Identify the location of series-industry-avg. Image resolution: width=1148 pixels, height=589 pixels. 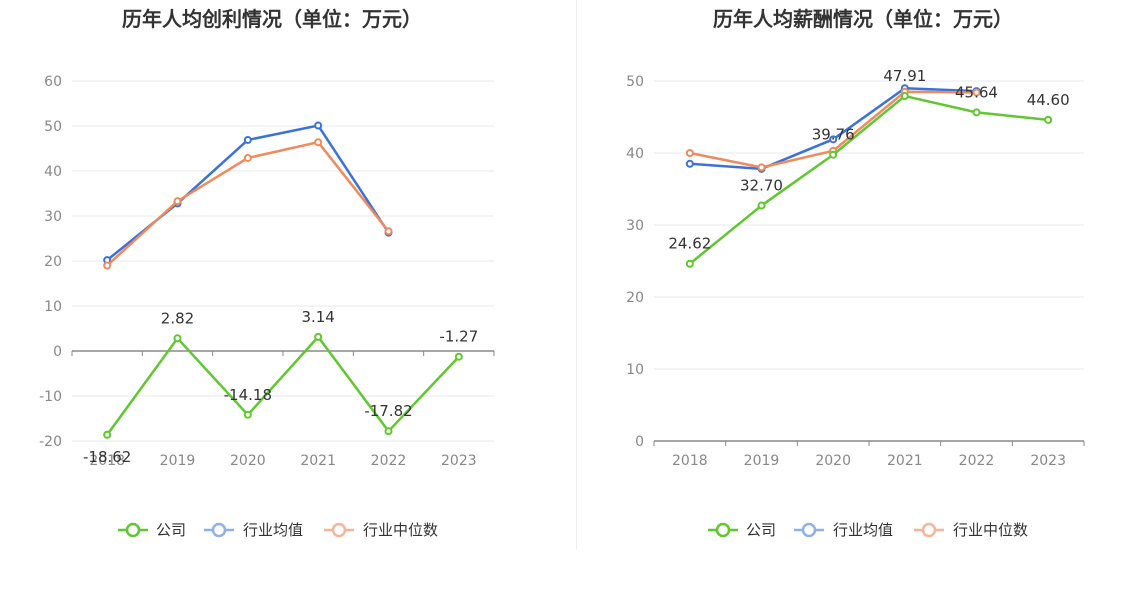
(248, 193).